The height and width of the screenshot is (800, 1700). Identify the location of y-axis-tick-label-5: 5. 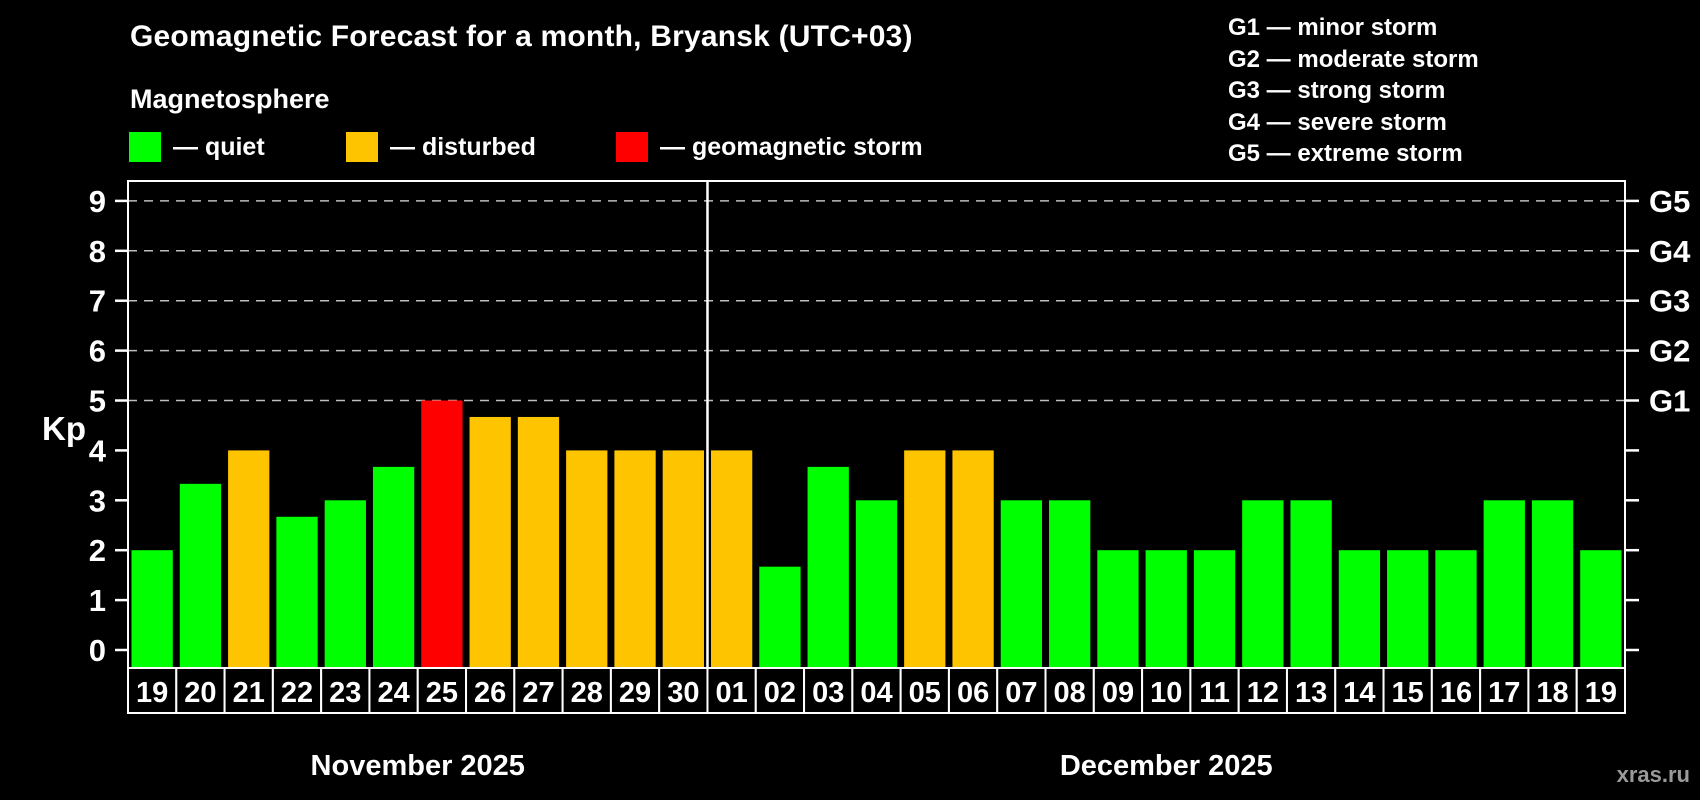
(97, 401).